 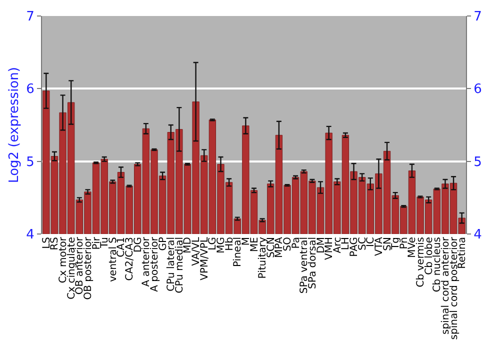 What do you see at coordinates (478, 17) in the screenshot?
I see `y2-tick-label: 7` at bounding box center [478, 17].